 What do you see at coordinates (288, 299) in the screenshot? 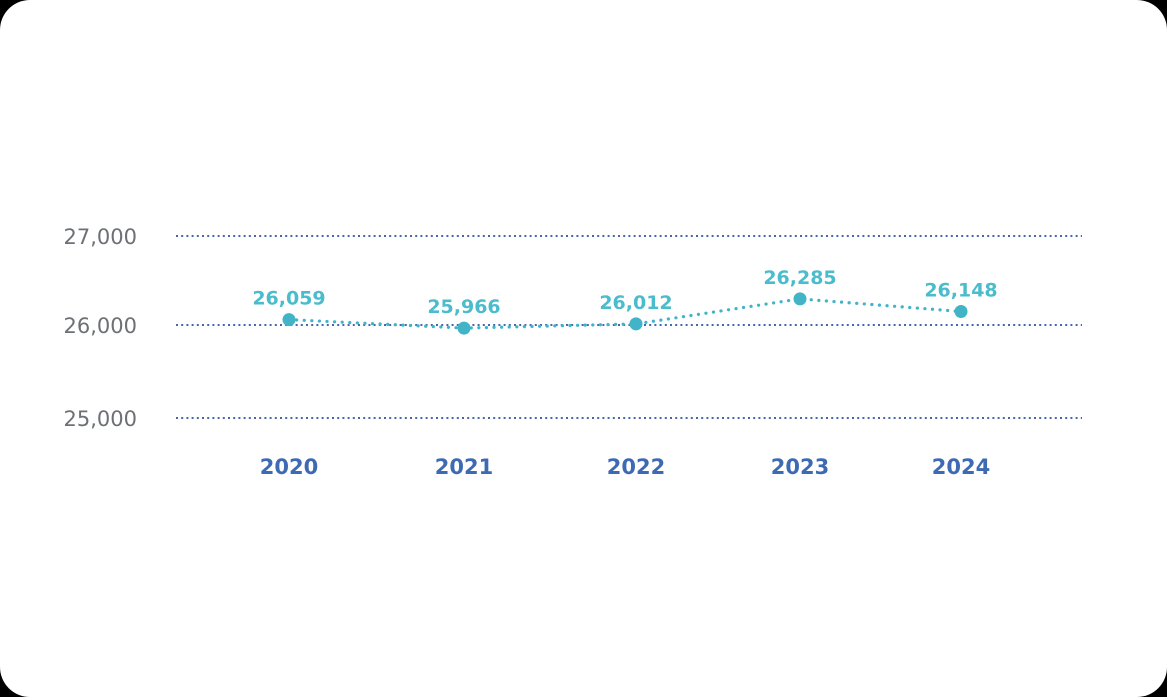
I see `data-point-label: 26,059` at bounding box center [288, 299].